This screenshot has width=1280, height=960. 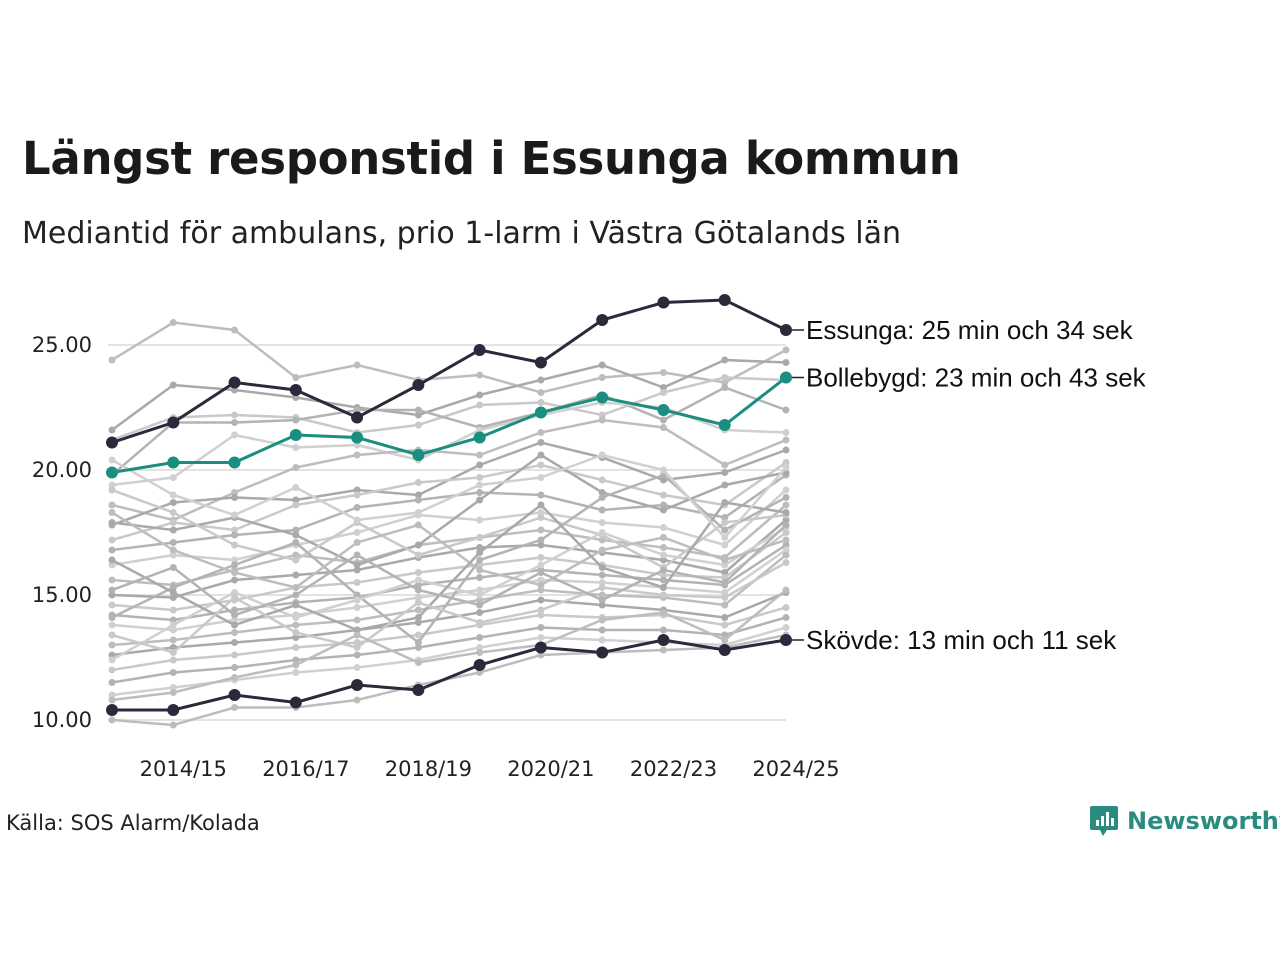 What do you see at coordinates (449, 675) in the screenshot?
I see `series-line` at bounding box center [449, 675].